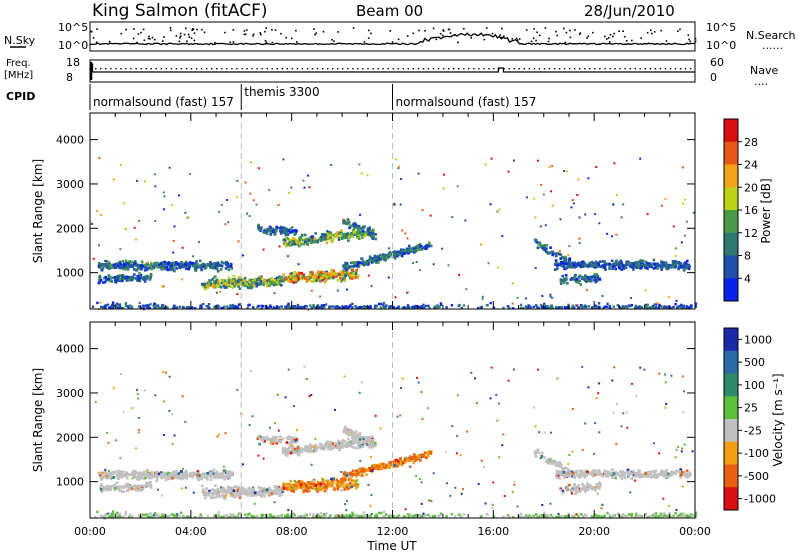 Image resolution: width=800 pixels, height=554 pixels. What do you see at coordinates (751, 233) in the screenshot?
I see `colorbar-tick-label: 12` at bounding box center [751, 233].